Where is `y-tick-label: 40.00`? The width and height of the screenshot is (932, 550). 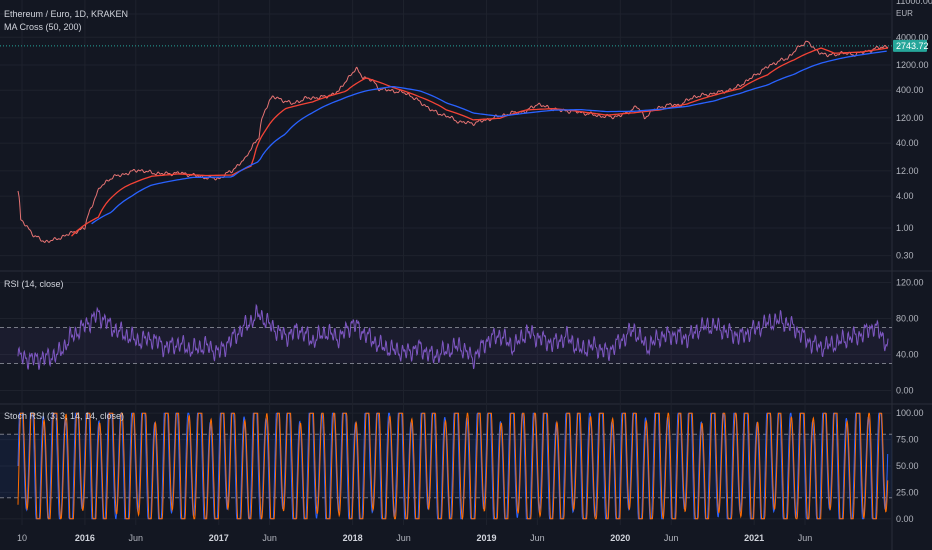 y-tick-label: 40.00 is located at coordinates (907, 143).